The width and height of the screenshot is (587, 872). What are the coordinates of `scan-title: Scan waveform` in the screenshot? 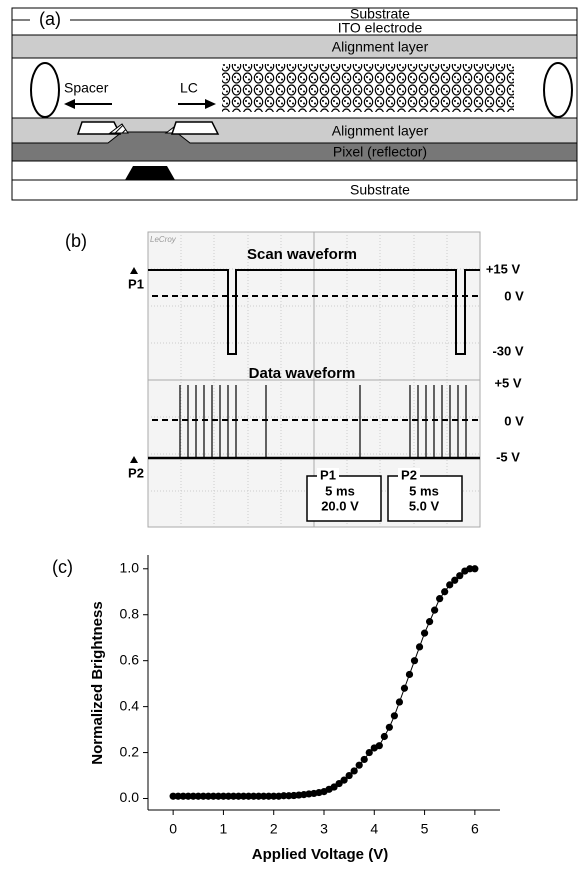 It's located at (302, 254).